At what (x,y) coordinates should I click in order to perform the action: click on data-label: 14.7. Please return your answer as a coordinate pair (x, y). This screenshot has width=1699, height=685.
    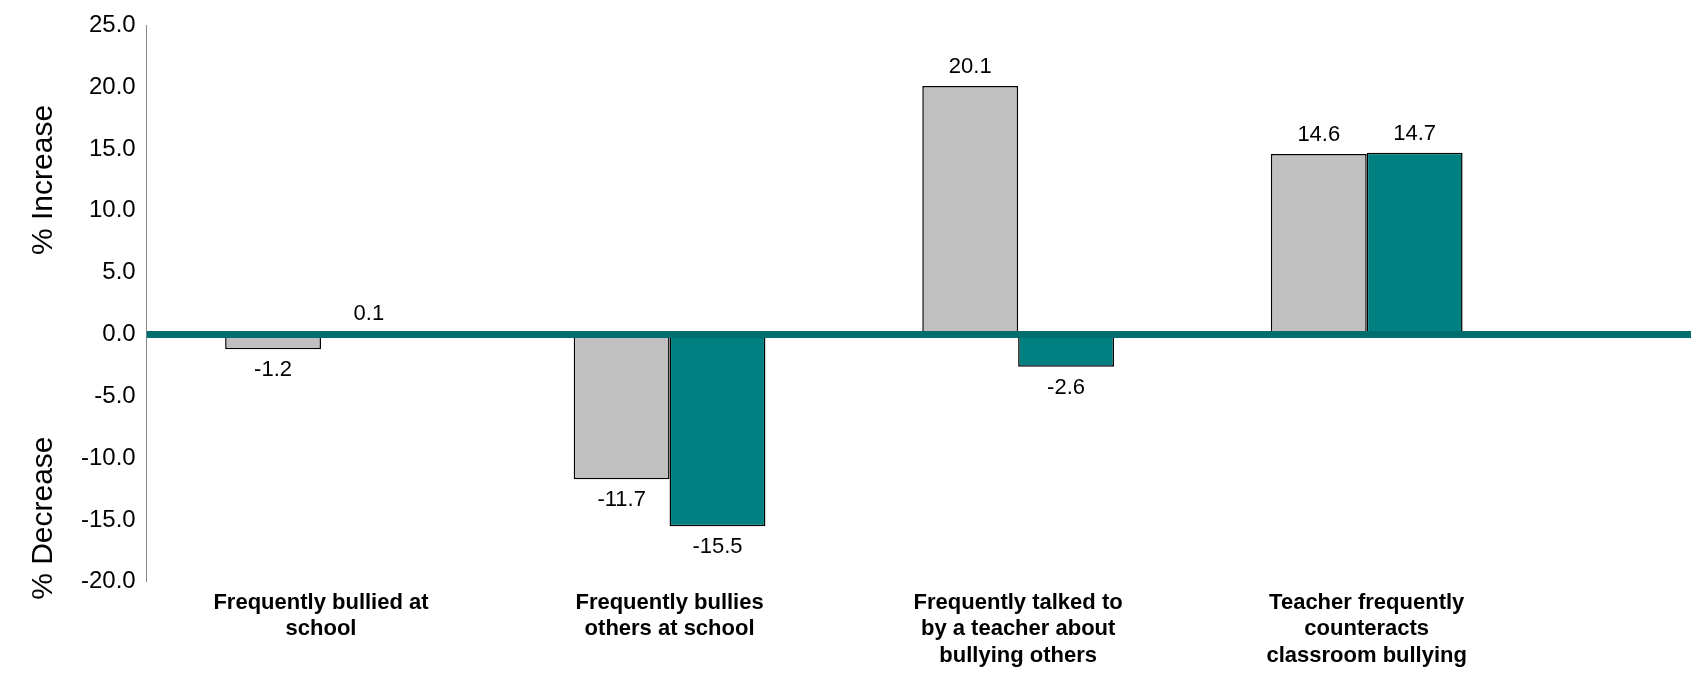
    Looking at the image, I should click on (1415, 132).